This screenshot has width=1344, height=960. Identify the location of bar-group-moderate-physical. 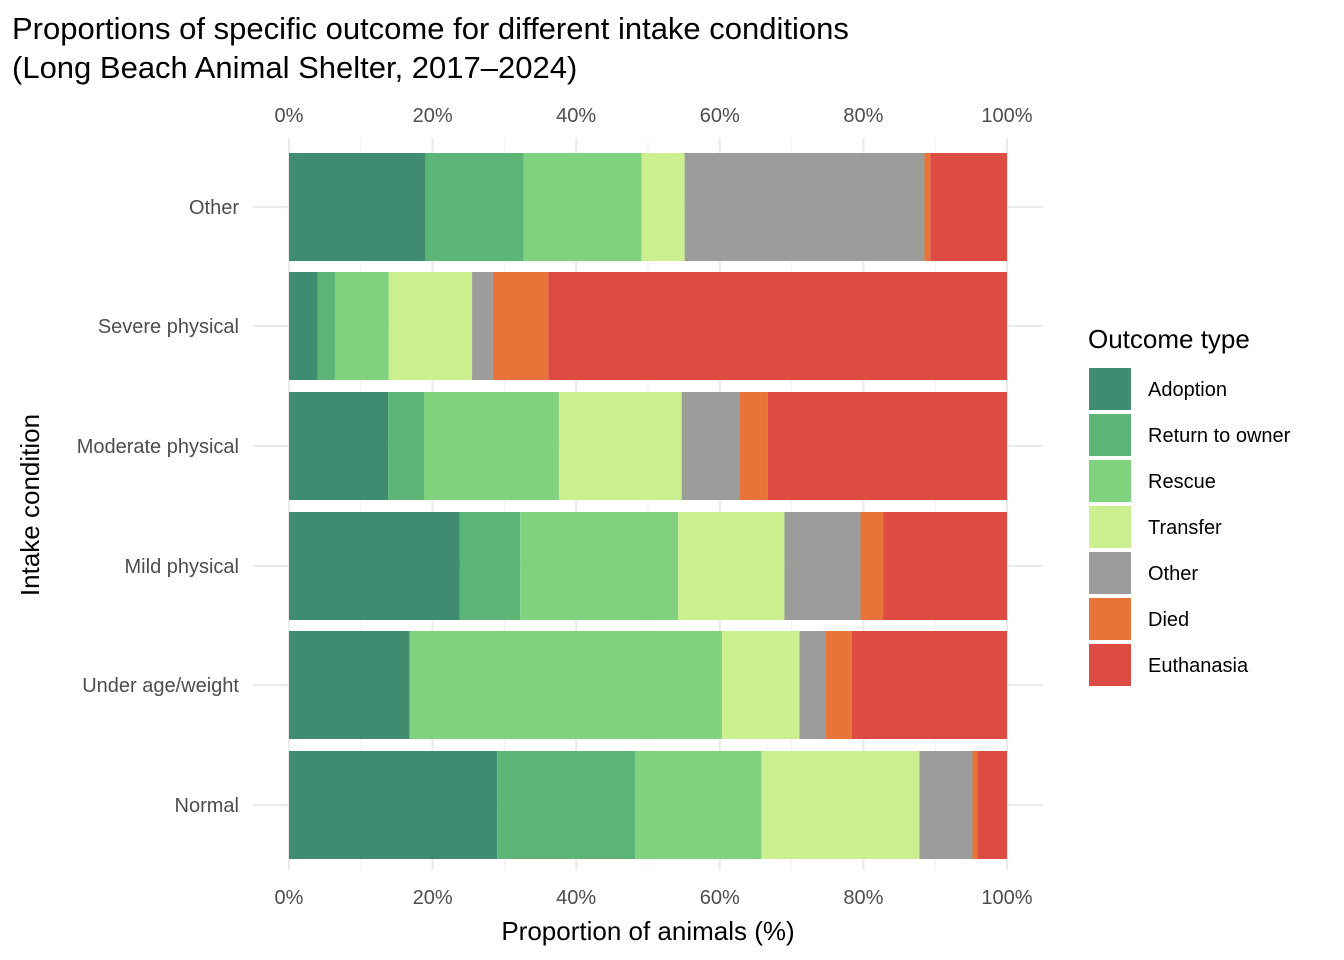
(648, 446).